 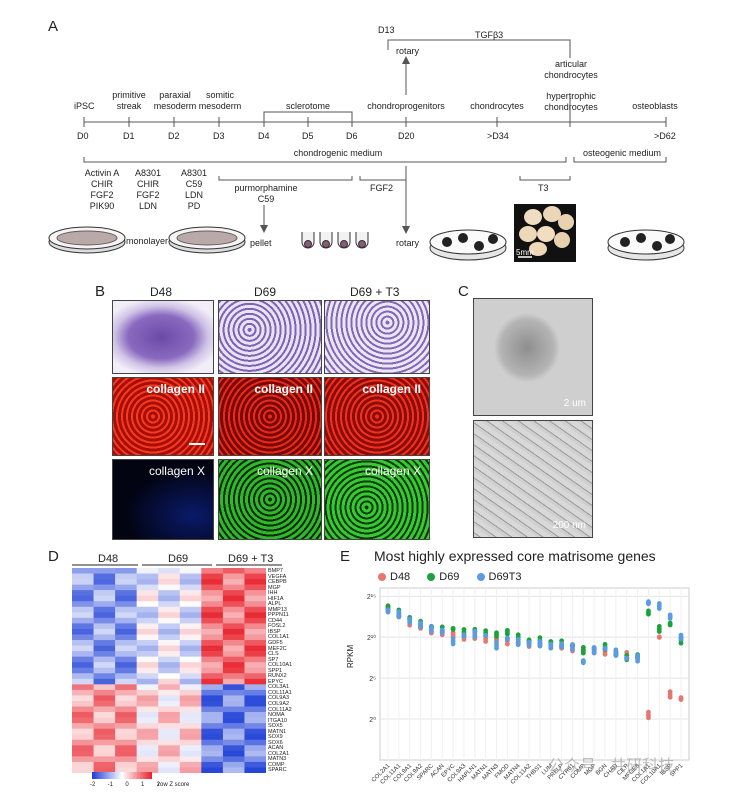 I want to click on heatmap-gene-label: MATN1, so click(x=277, y=731).